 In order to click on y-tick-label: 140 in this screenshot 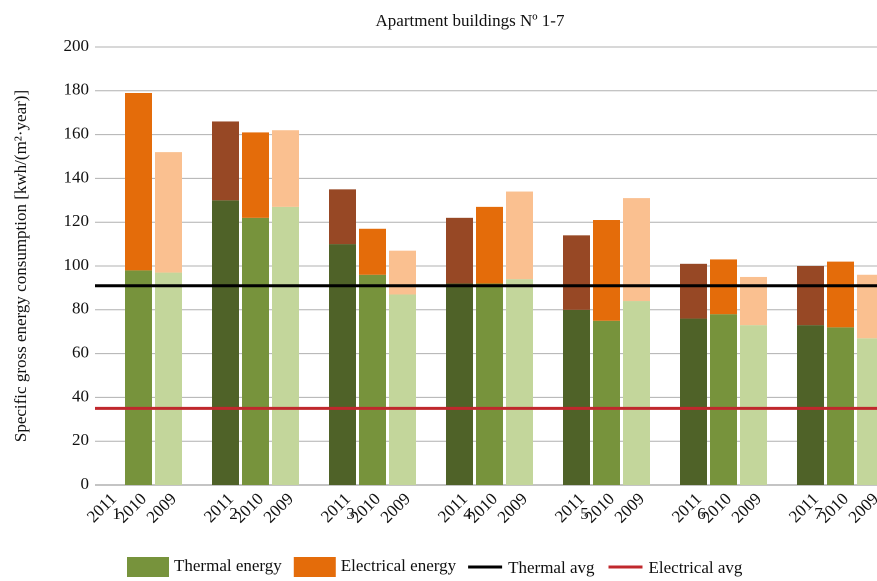, I will do `click(77, 176)`.